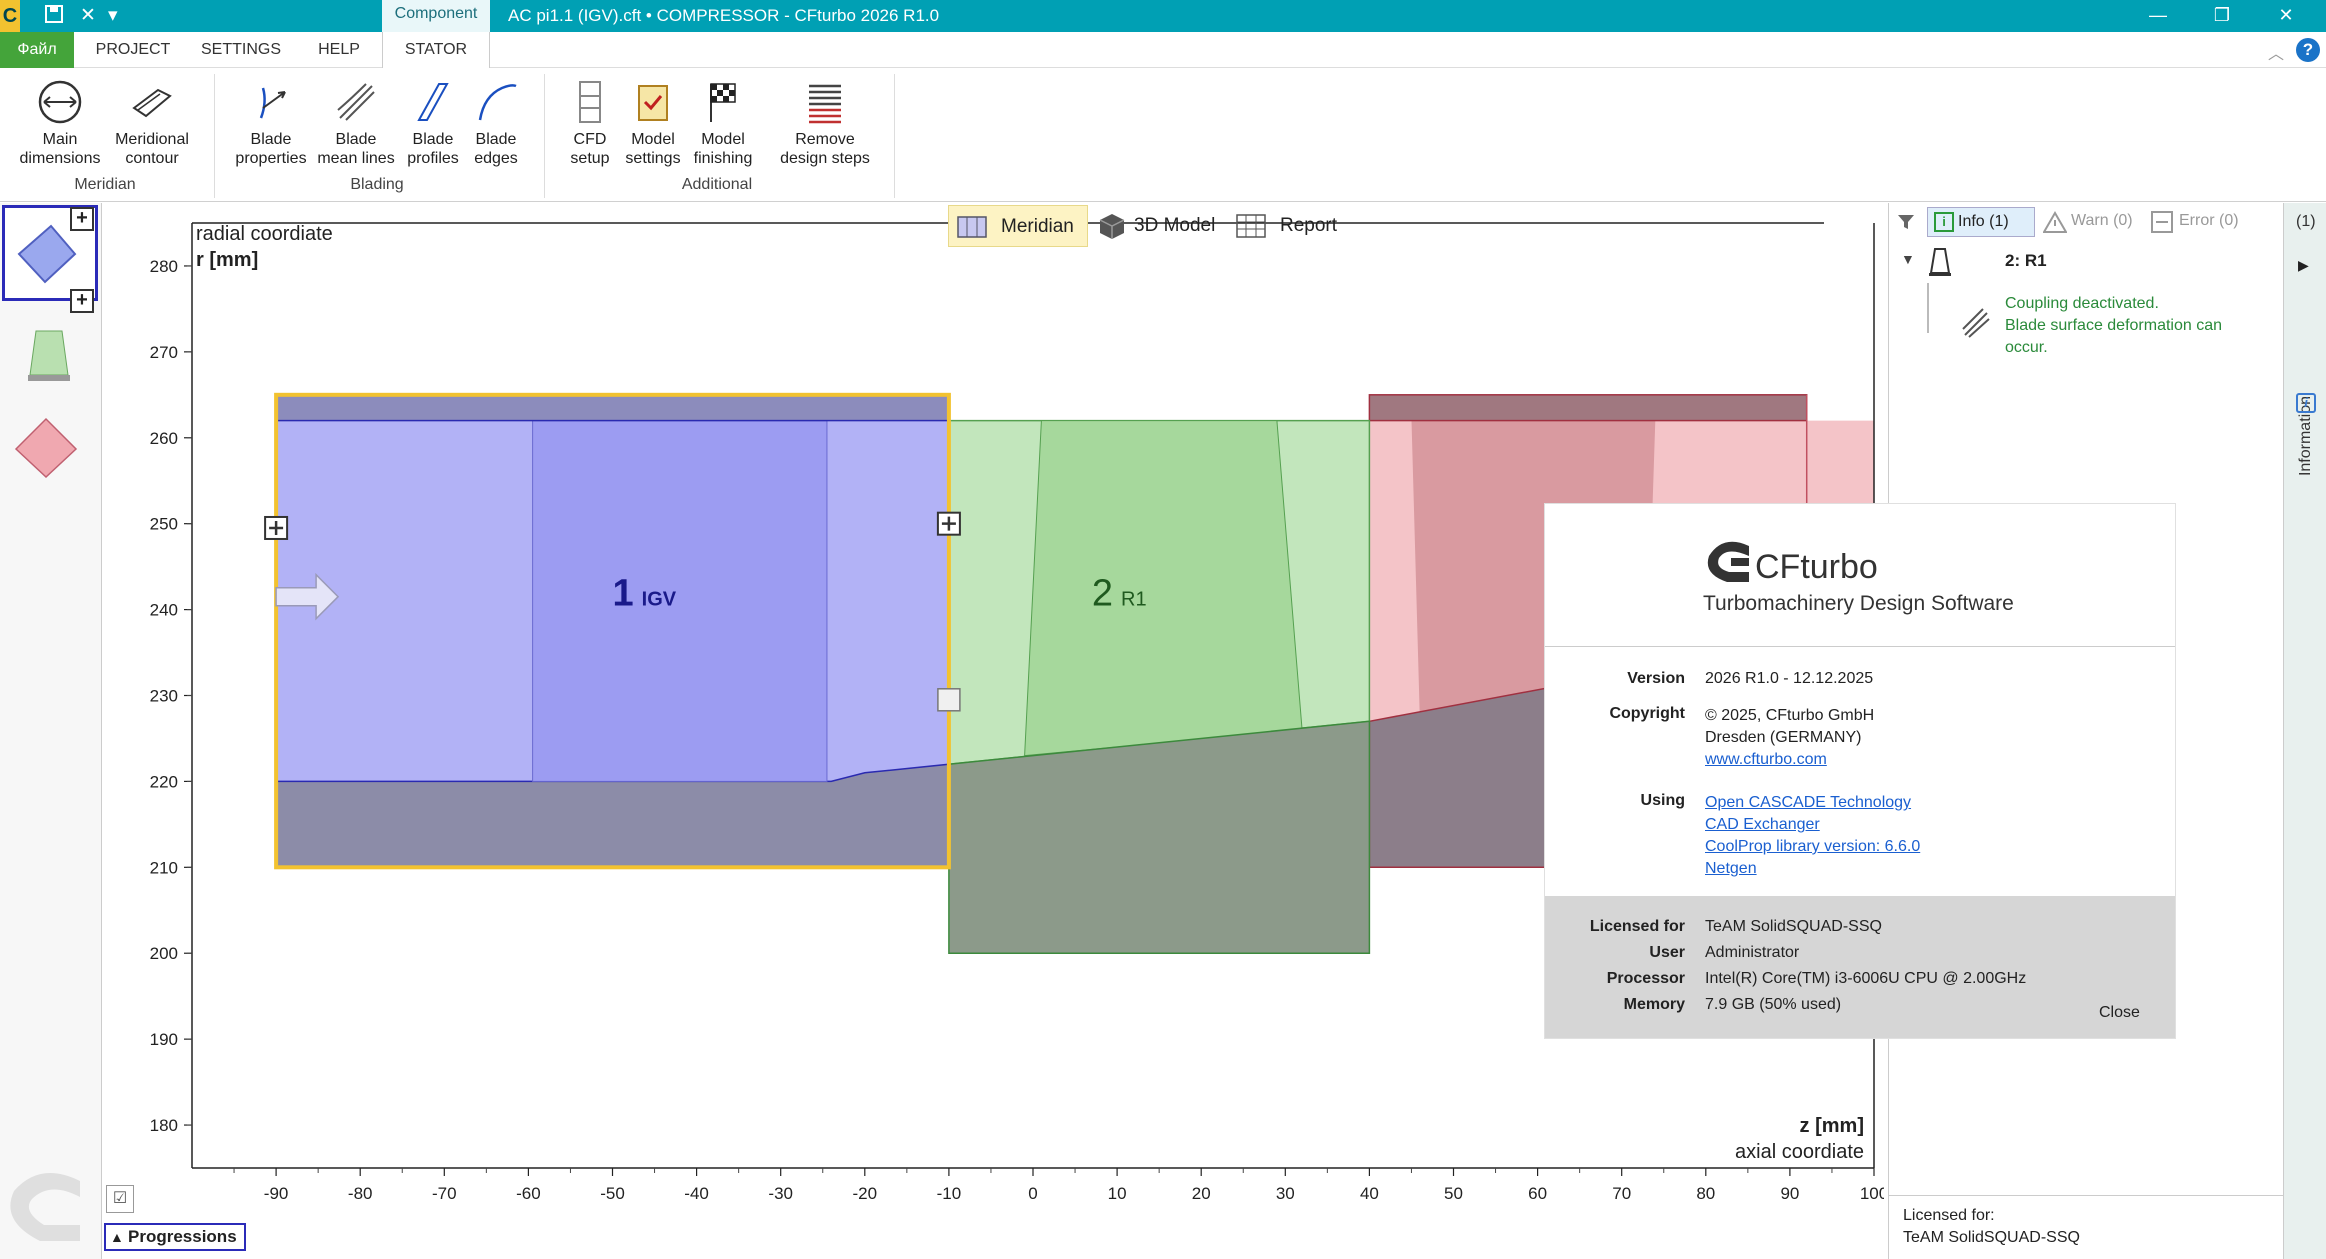 Image resolution: width=2326 pixels, height=1259 pixels. I want to click on component-r1-thumb, so click(49, 354).